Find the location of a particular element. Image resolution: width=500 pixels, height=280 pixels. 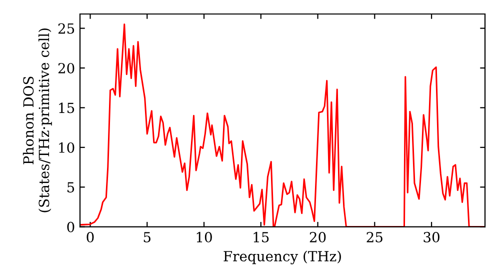

y-tick-label: 15 is located at coordinates (66, 108).